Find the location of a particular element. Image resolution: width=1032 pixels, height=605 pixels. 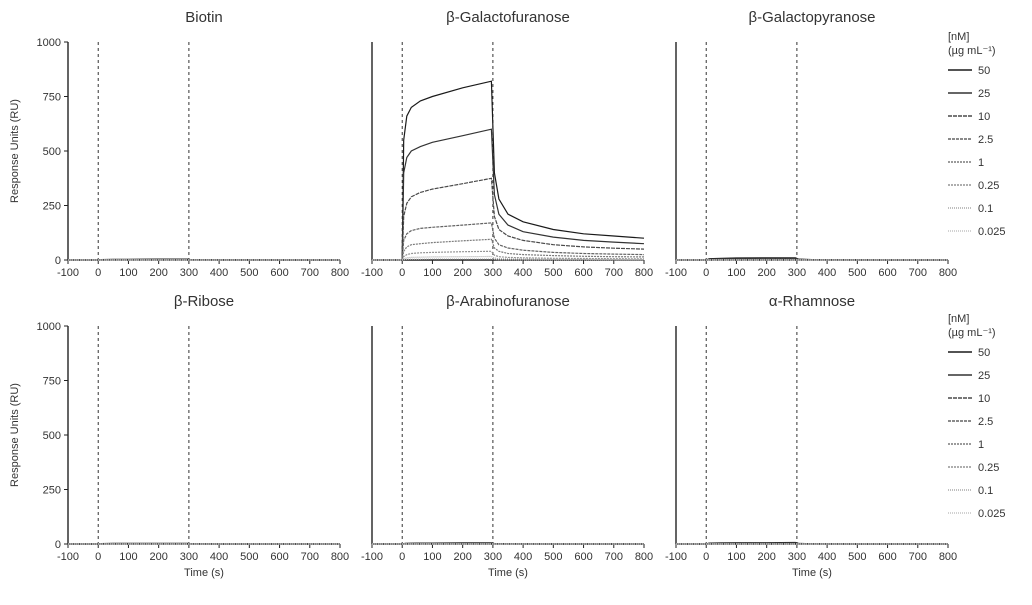

panel-title: β-Arabinofuranose is located at coordinates (508, 301).